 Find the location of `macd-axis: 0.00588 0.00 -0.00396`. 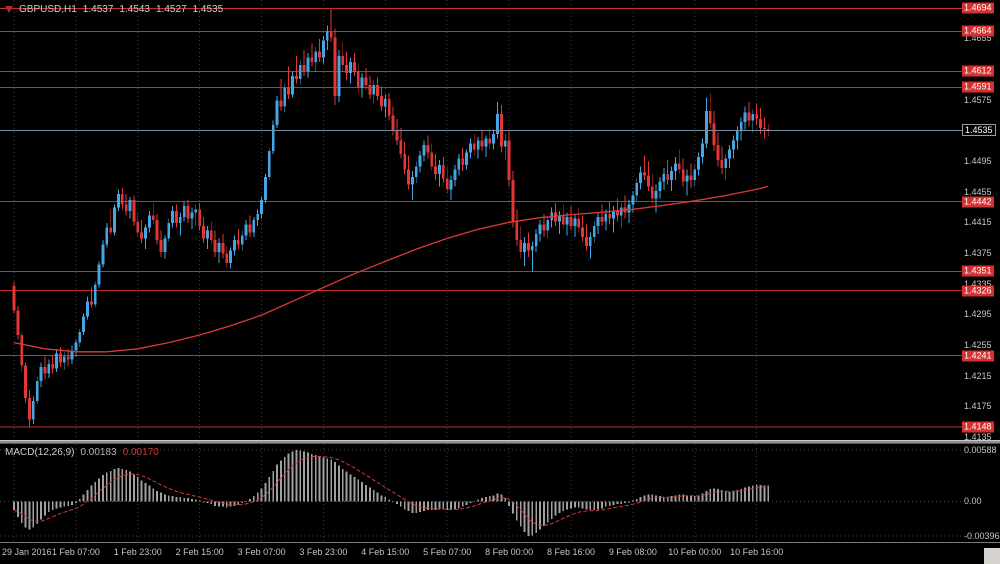

macd-axis: 0.00588 0.00 -0.00396 is located at coordinates (981, 493).